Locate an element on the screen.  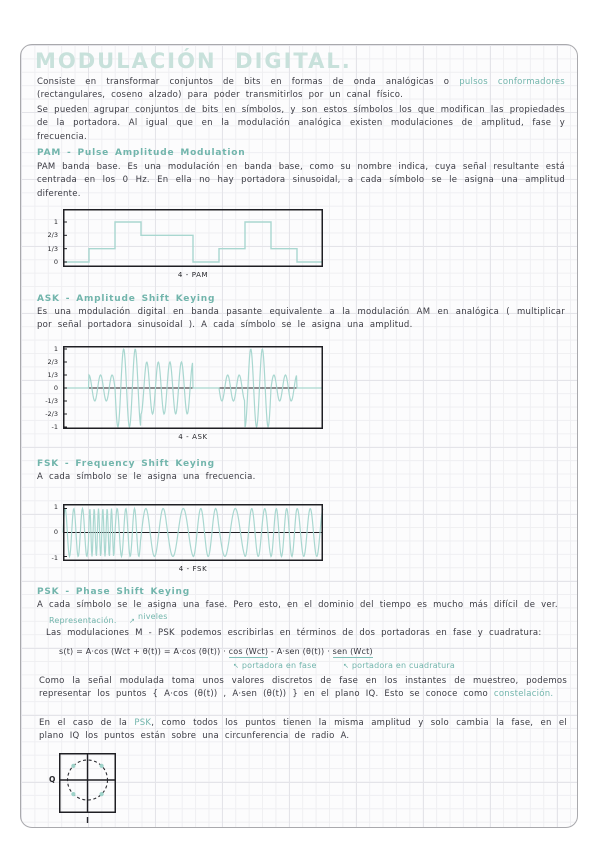
constellation-svg is located at coordinates (87, 783).